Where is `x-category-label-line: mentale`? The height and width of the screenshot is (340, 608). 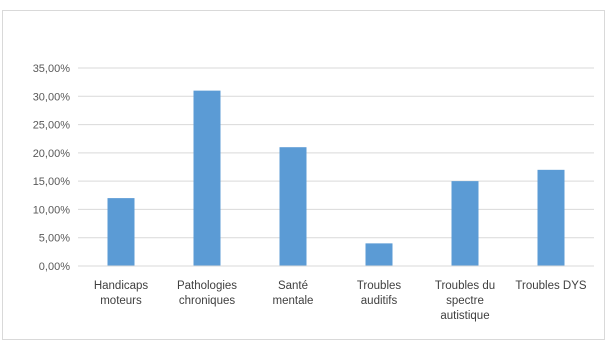 x-category-label-line: mentale is located at coordinates (293, 301).